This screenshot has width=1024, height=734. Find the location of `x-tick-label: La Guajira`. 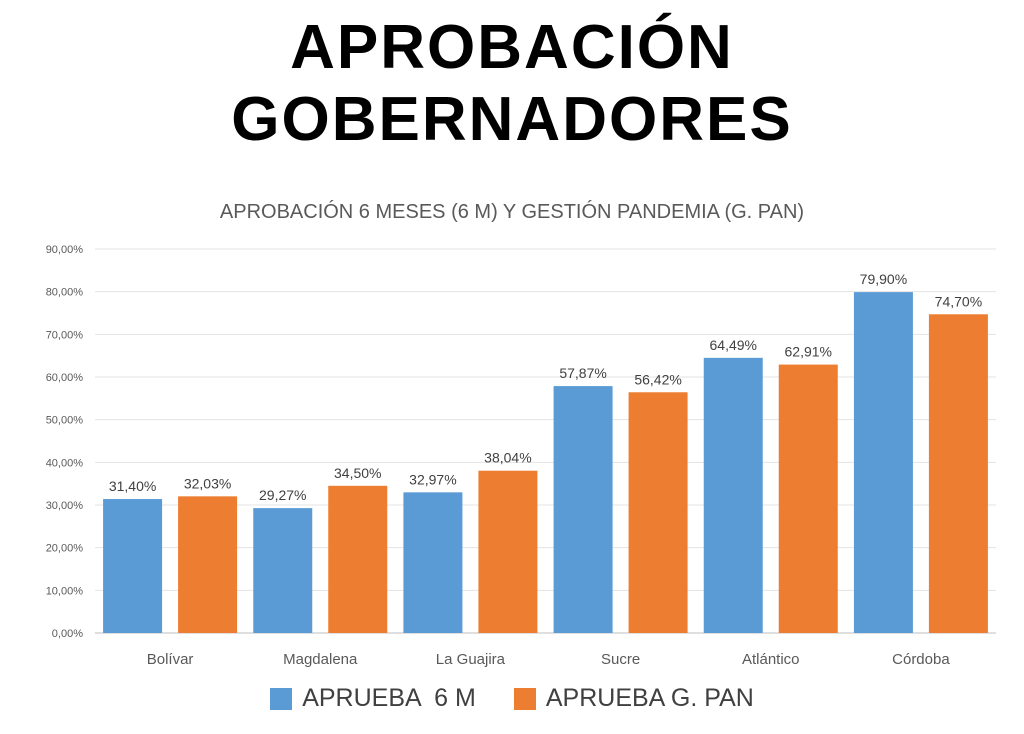

x-tick-label: La Guajira is located at coordinates (471, 659).